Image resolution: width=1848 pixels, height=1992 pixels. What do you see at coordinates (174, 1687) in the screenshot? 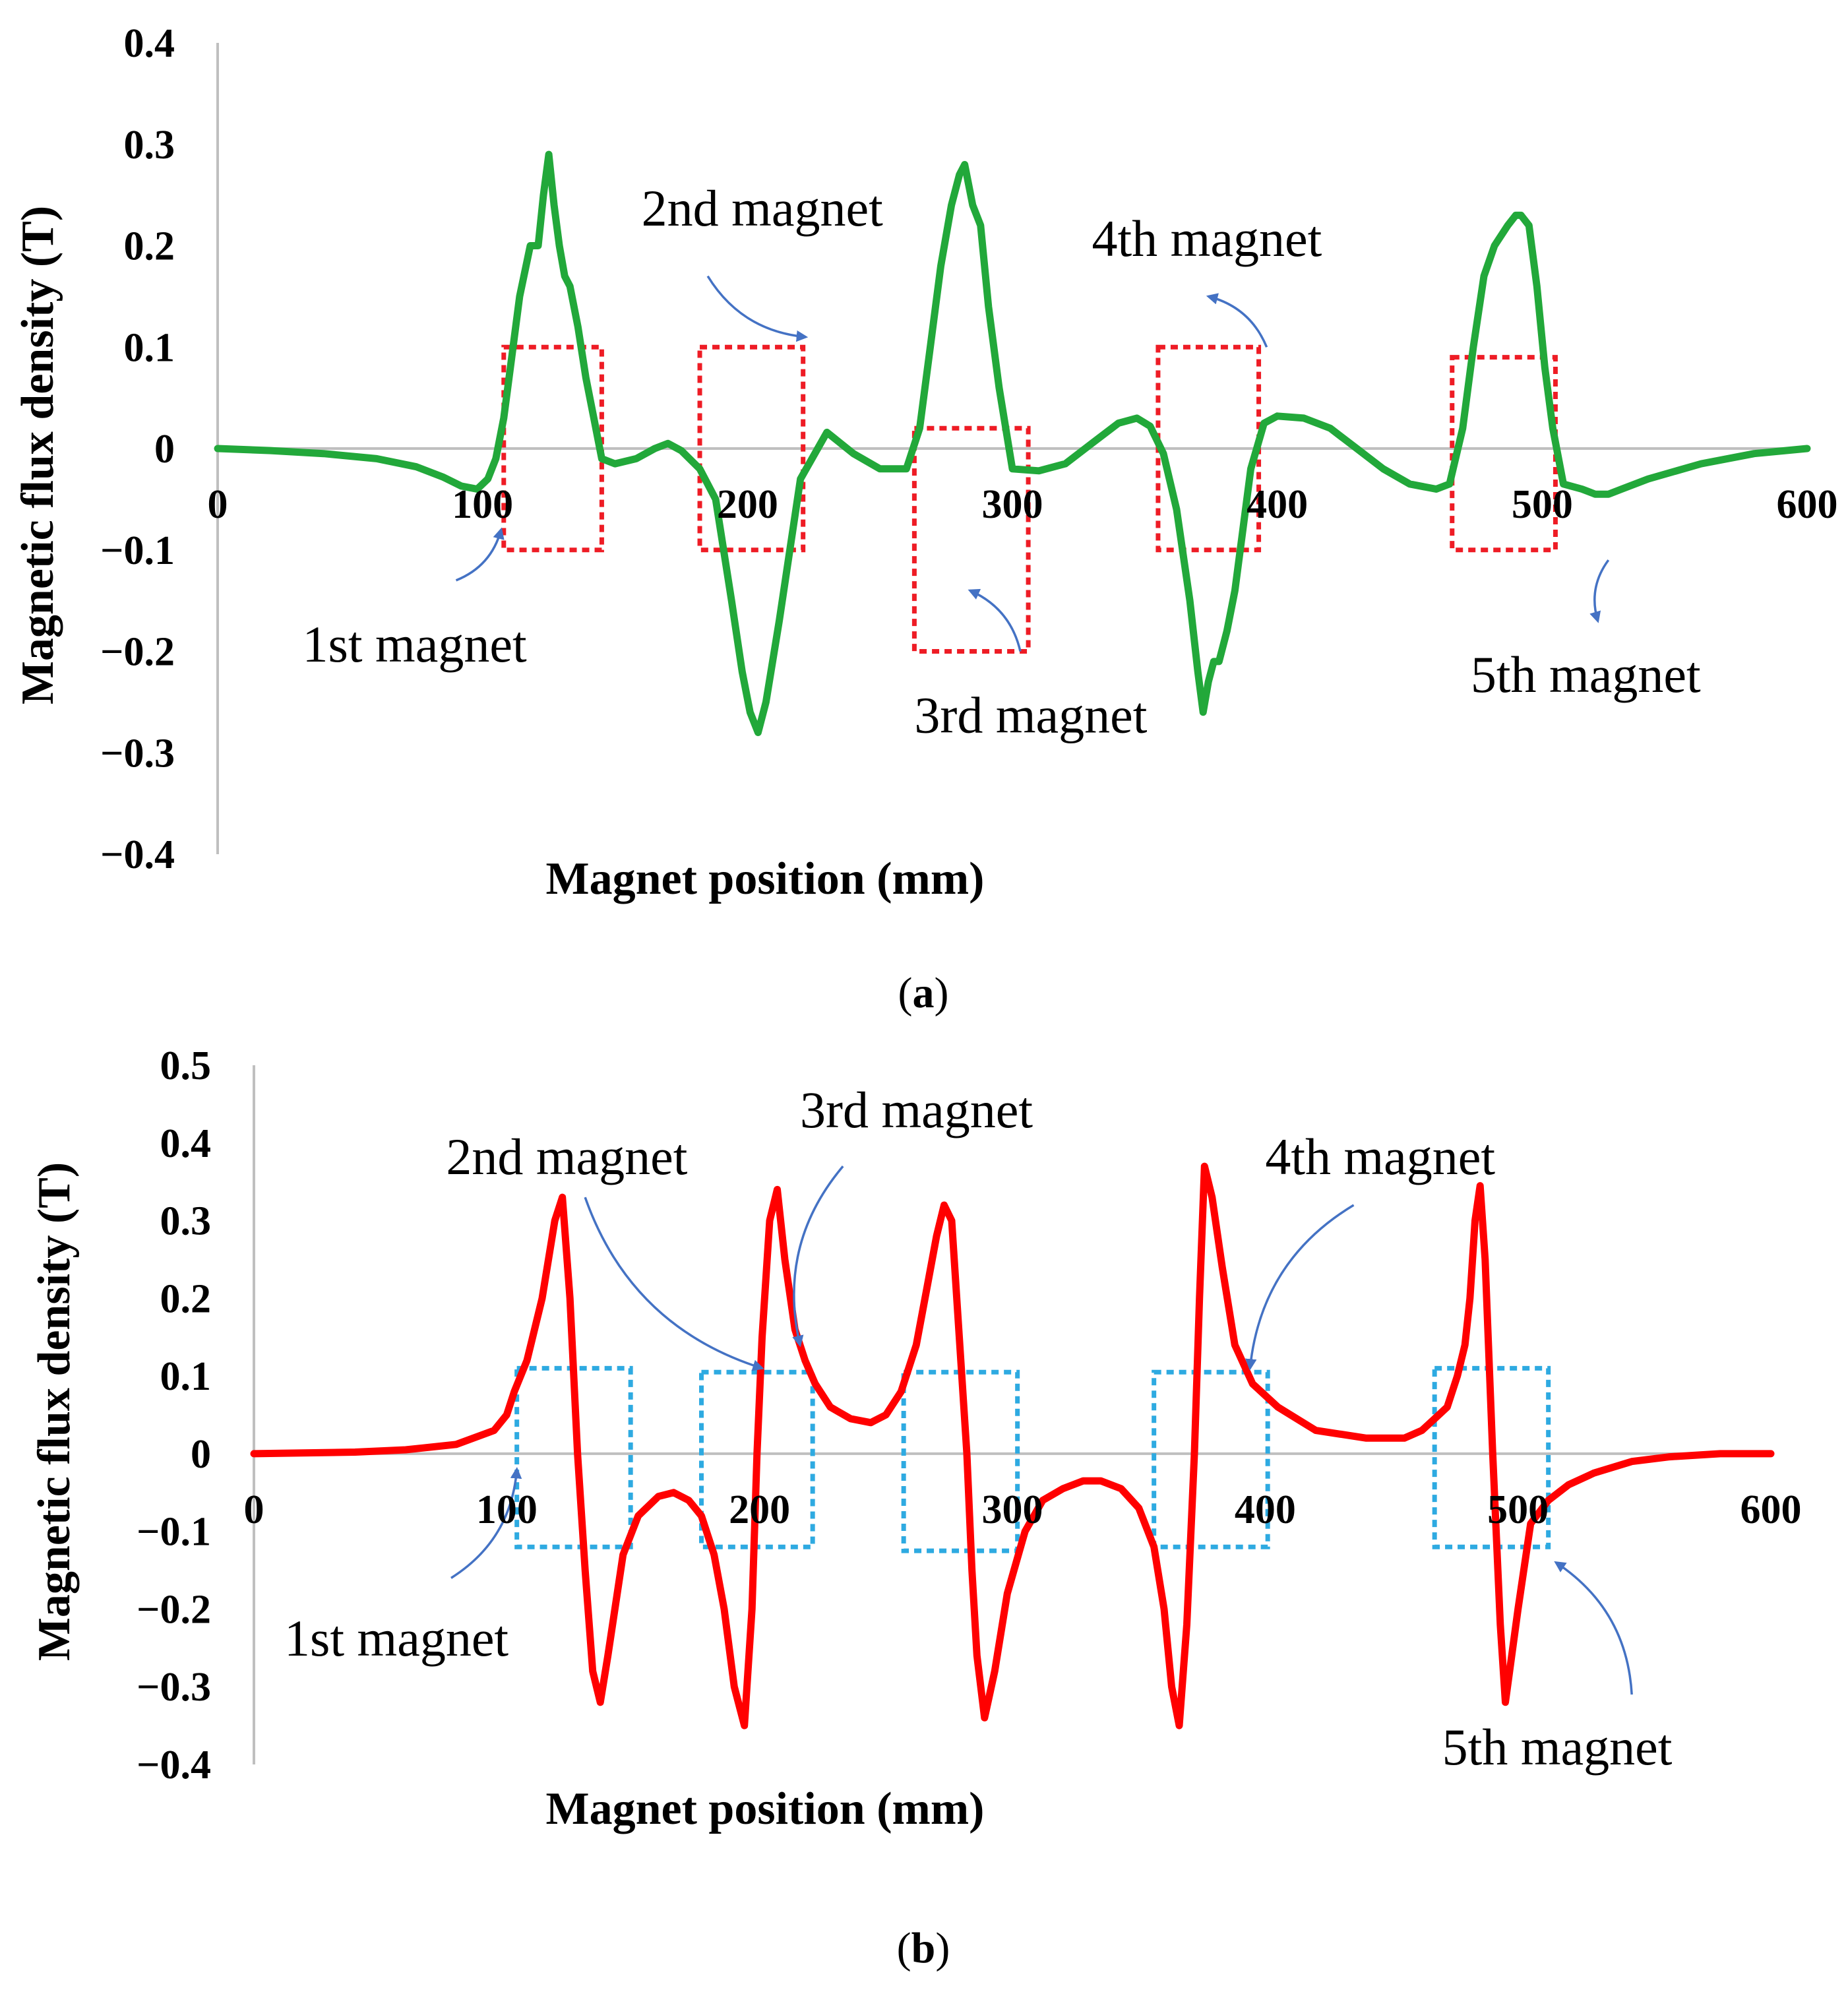
I see `y-tick-label-b: −0.3` at bounding box center [174, 1687].